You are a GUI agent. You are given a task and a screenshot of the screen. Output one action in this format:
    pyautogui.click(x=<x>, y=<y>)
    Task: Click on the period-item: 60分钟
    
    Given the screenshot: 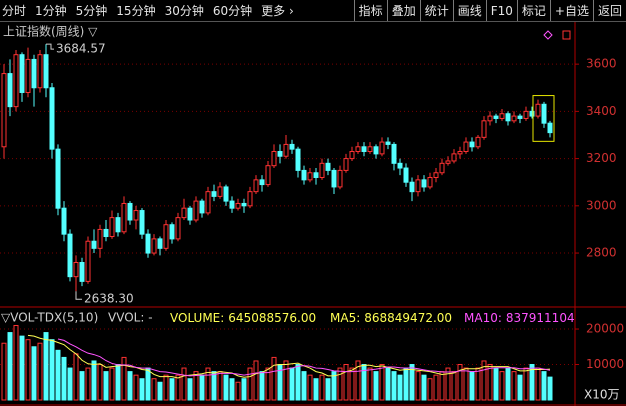 What is the action you would take?
    pyautogui.click(x=232, y=11)
    